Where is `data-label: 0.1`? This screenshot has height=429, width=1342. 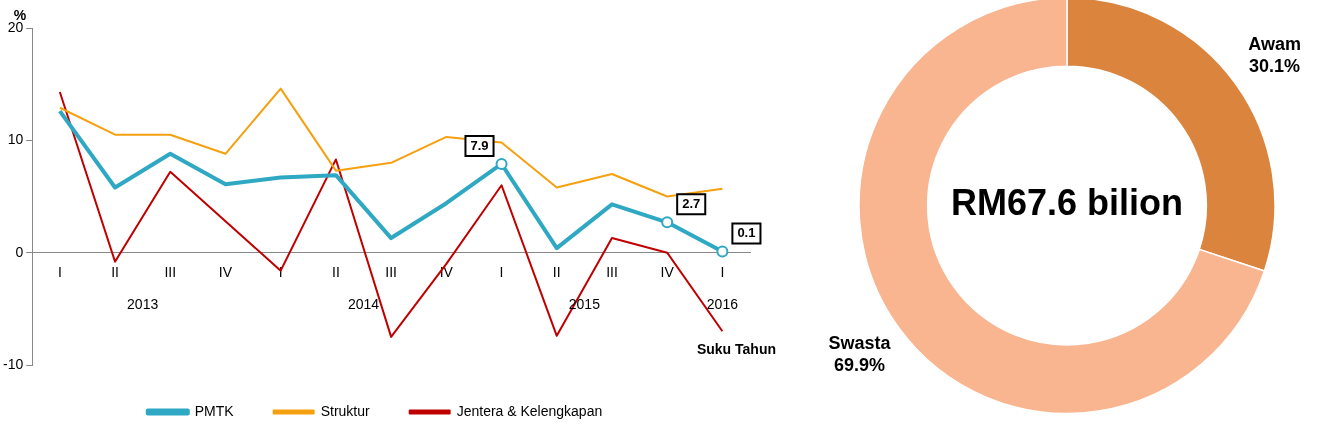 data-label: 0.1 is located at coordinates (746, 233).